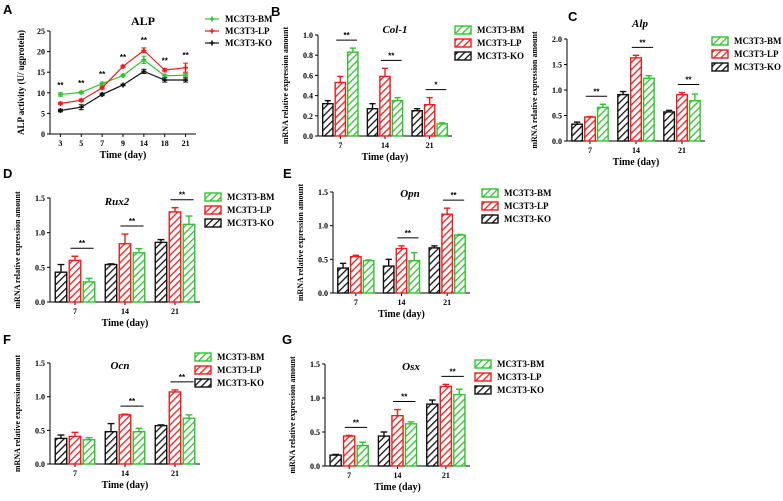 This screenshot has height=501, width=783. Describe the element at coordinates (639, 24) in the screenshot. I see `chart-title: Alp` at that location.